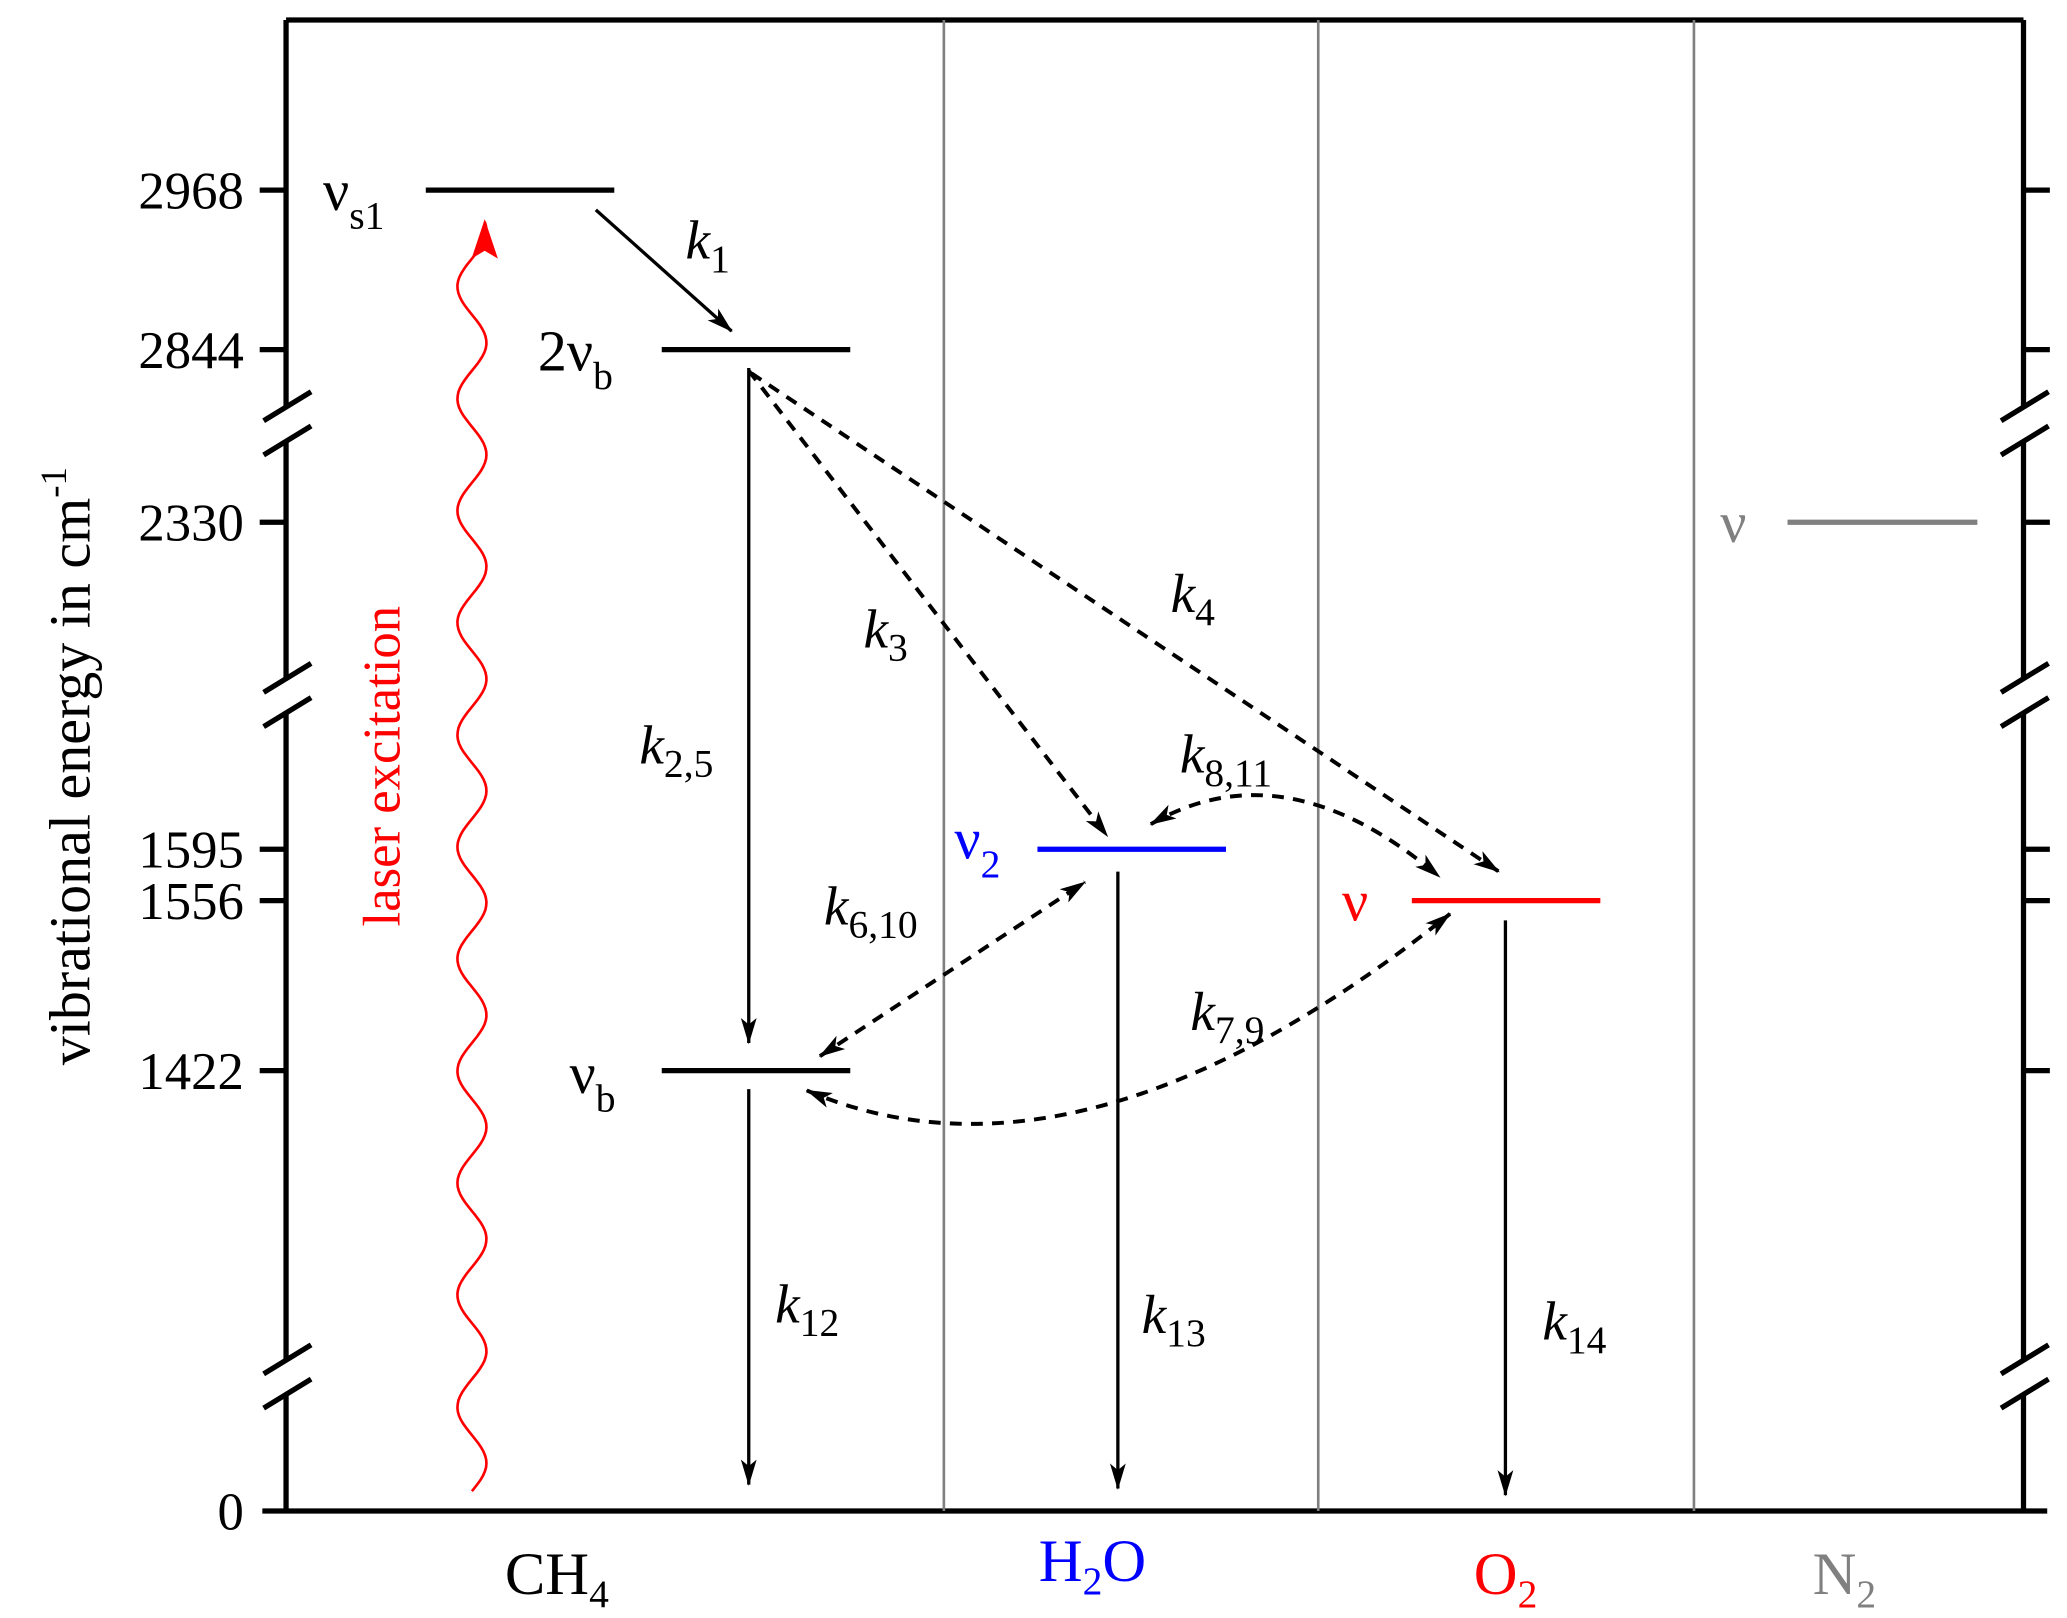  I want to click on arrow-k79, so click(1128, 1019).